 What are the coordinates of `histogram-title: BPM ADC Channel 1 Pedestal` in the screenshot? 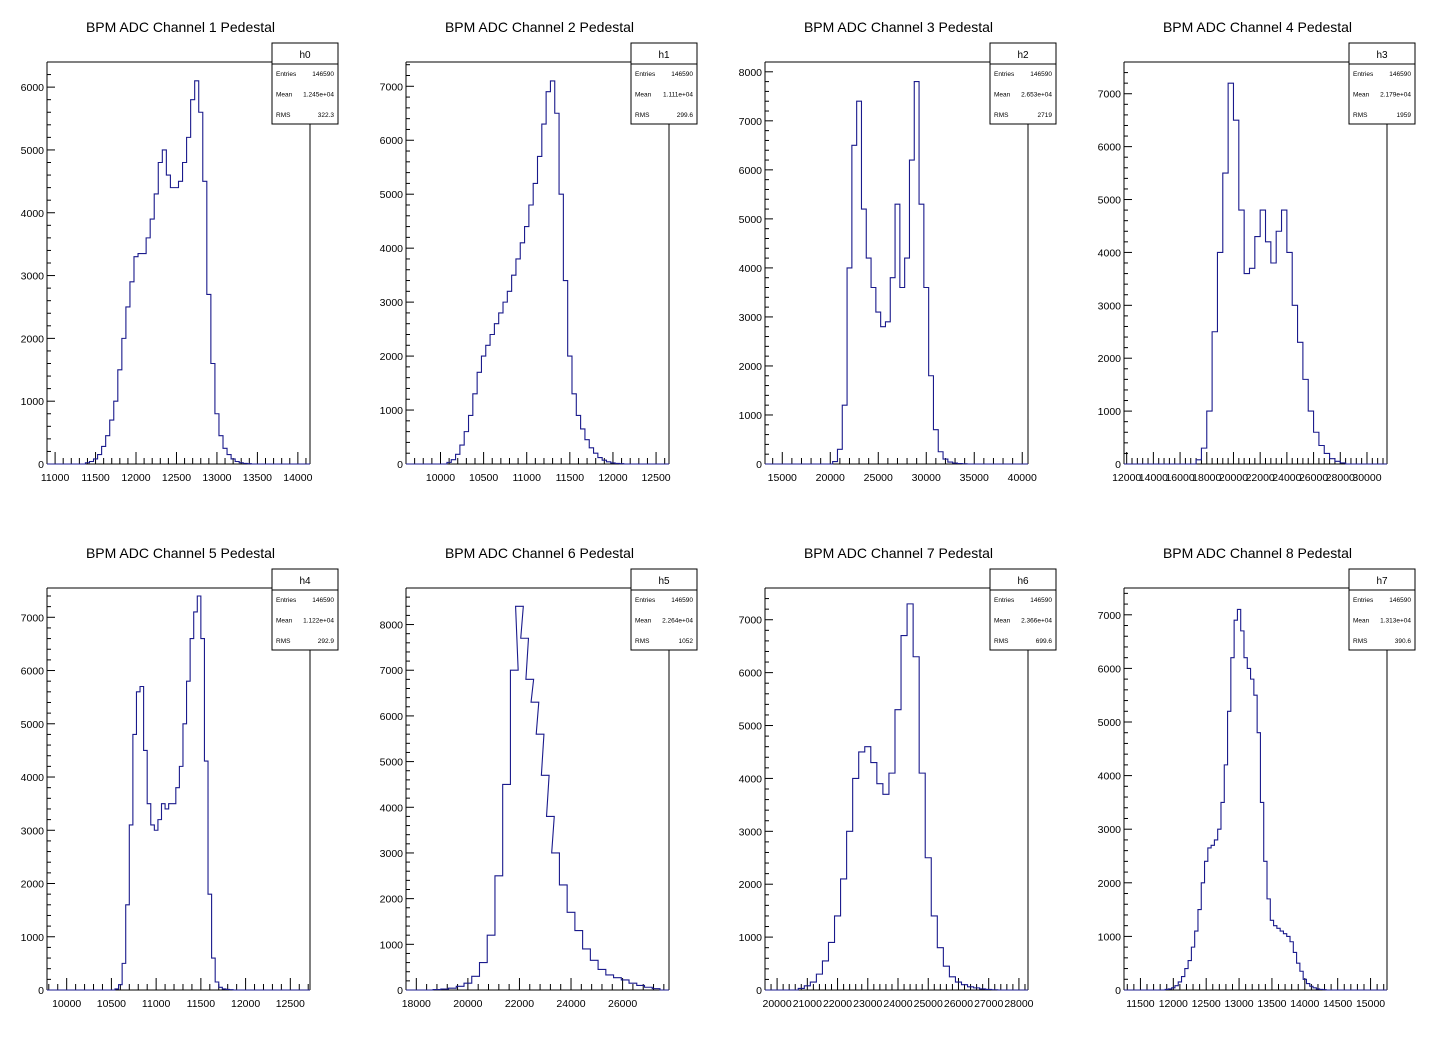 It's located at (180, 27).